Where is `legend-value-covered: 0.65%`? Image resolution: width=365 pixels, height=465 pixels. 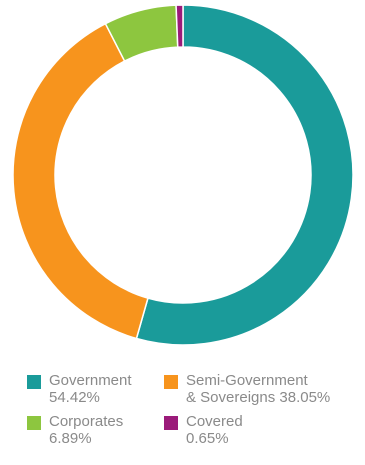 legend-value-covered: 0.65% is located at coordinates (207, 438).